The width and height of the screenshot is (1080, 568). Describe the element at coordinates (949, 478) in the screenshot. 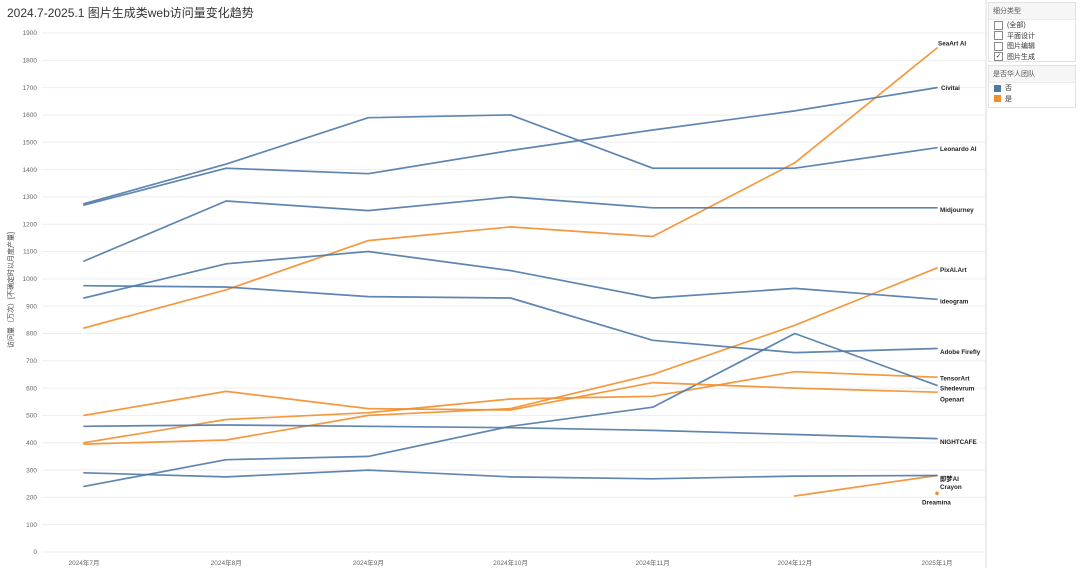

I see `series-end-label: 即梦AI` at that location.